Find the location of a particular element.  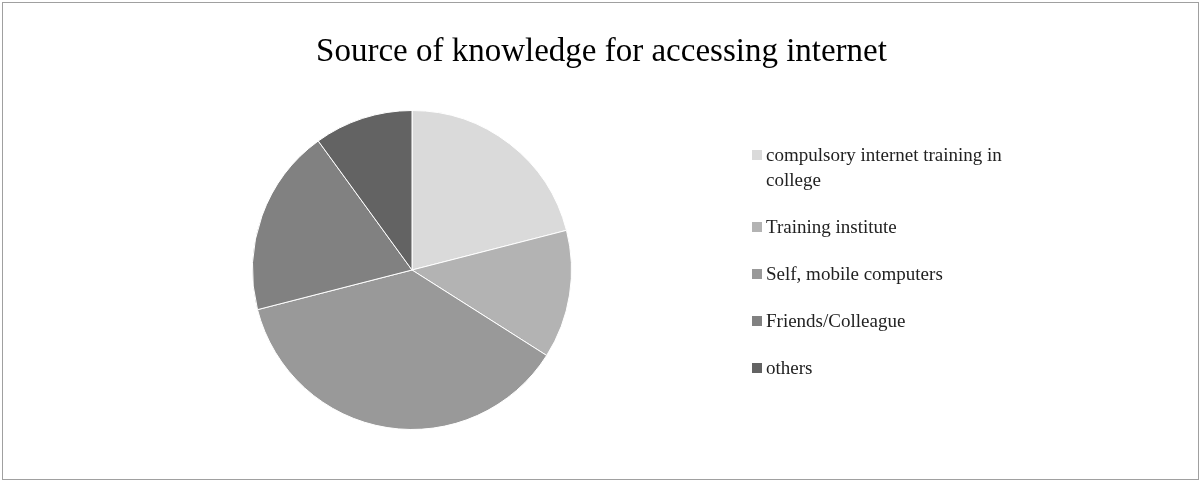

chart-title: Source of knowledge for accessing internet is located at coordinates (601, 50).